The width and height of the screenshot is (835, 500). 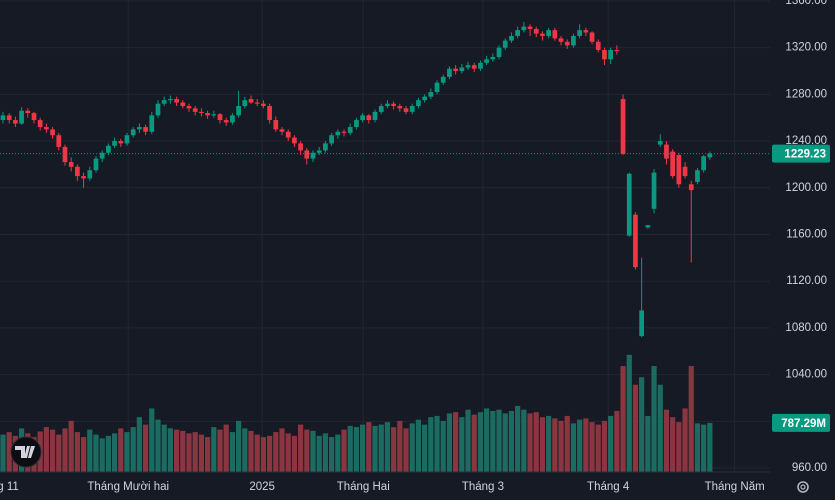 What do you see at coordinates (806, 188) in the screenshot?
I see `y-tick-label: 1200.00` at bounding box center [806, 188].